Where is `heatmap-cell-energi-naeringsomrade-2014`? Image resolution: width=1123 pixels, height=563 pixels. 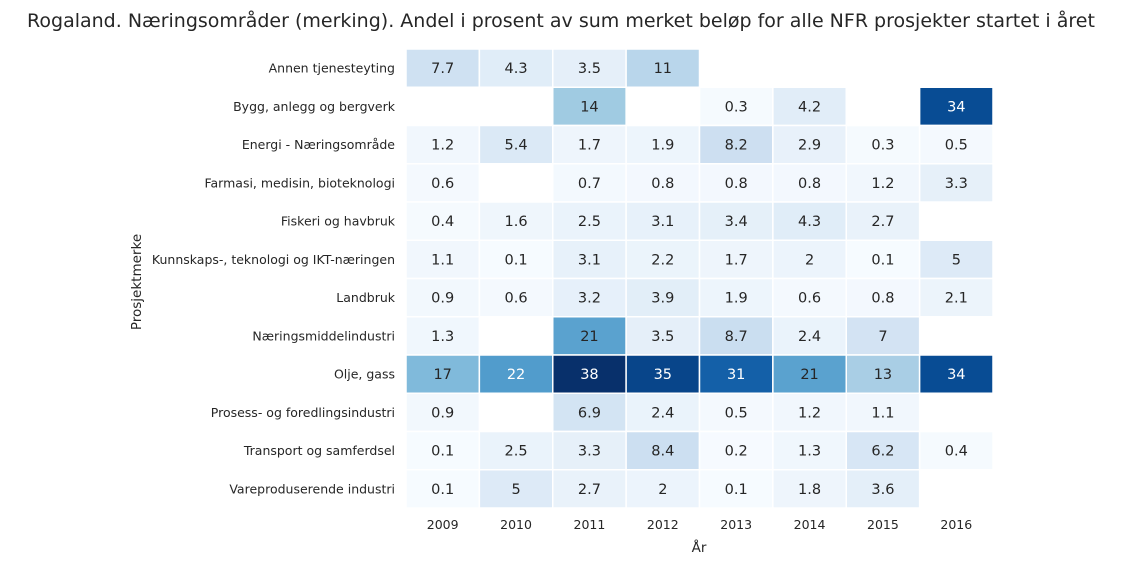 heatmap-cell-energi-naeringsomrade-2014 is located at coordinates (809, 144).